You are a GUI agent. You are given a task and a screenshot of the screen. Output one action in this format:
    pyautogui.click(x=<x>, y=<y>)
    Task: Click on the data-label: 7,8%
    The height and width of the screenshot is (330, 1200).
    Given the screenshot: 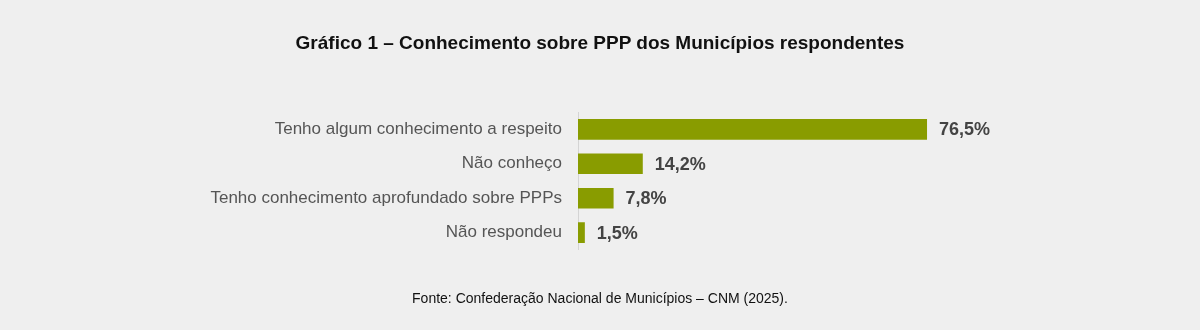 What is the action you would take?
    pyautogui.click(x=646, y=198)
    